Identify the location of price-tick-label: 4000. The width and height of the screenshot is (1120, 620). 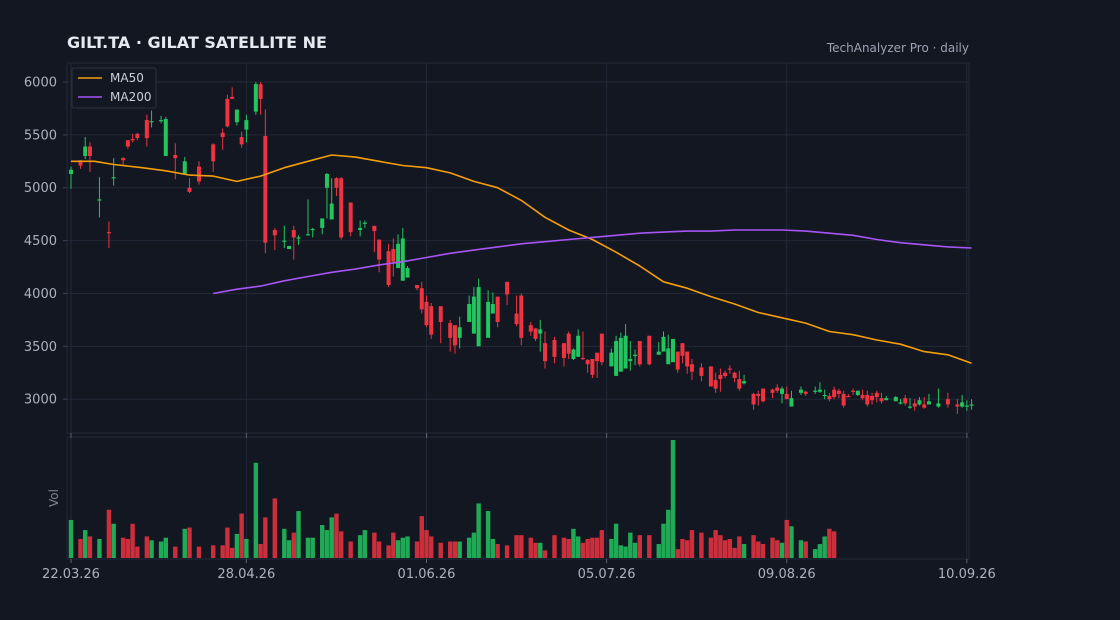
(40, 294).